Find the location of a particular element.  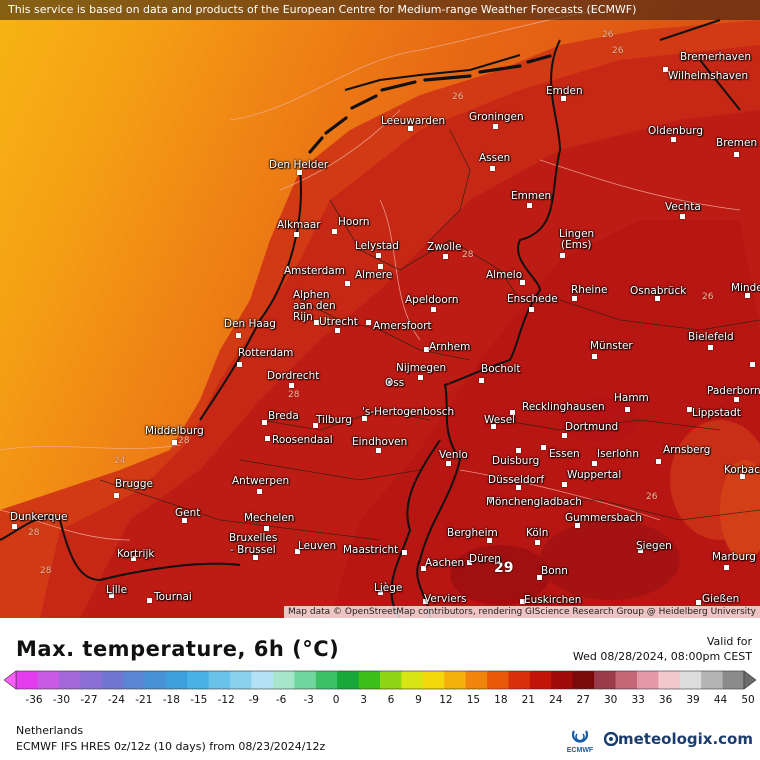

city-label-maastricht: Maastricht is located at coordinates (371, 550).